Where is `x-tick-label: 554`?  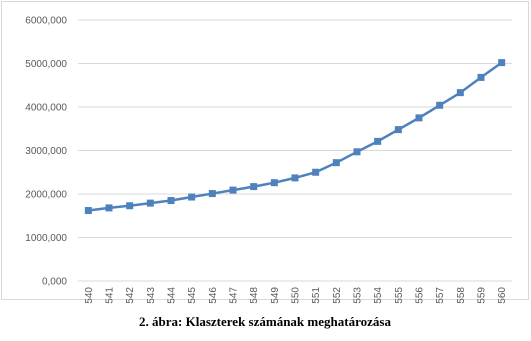
x-tick-label: 554 is located at coordinates (378, 295).